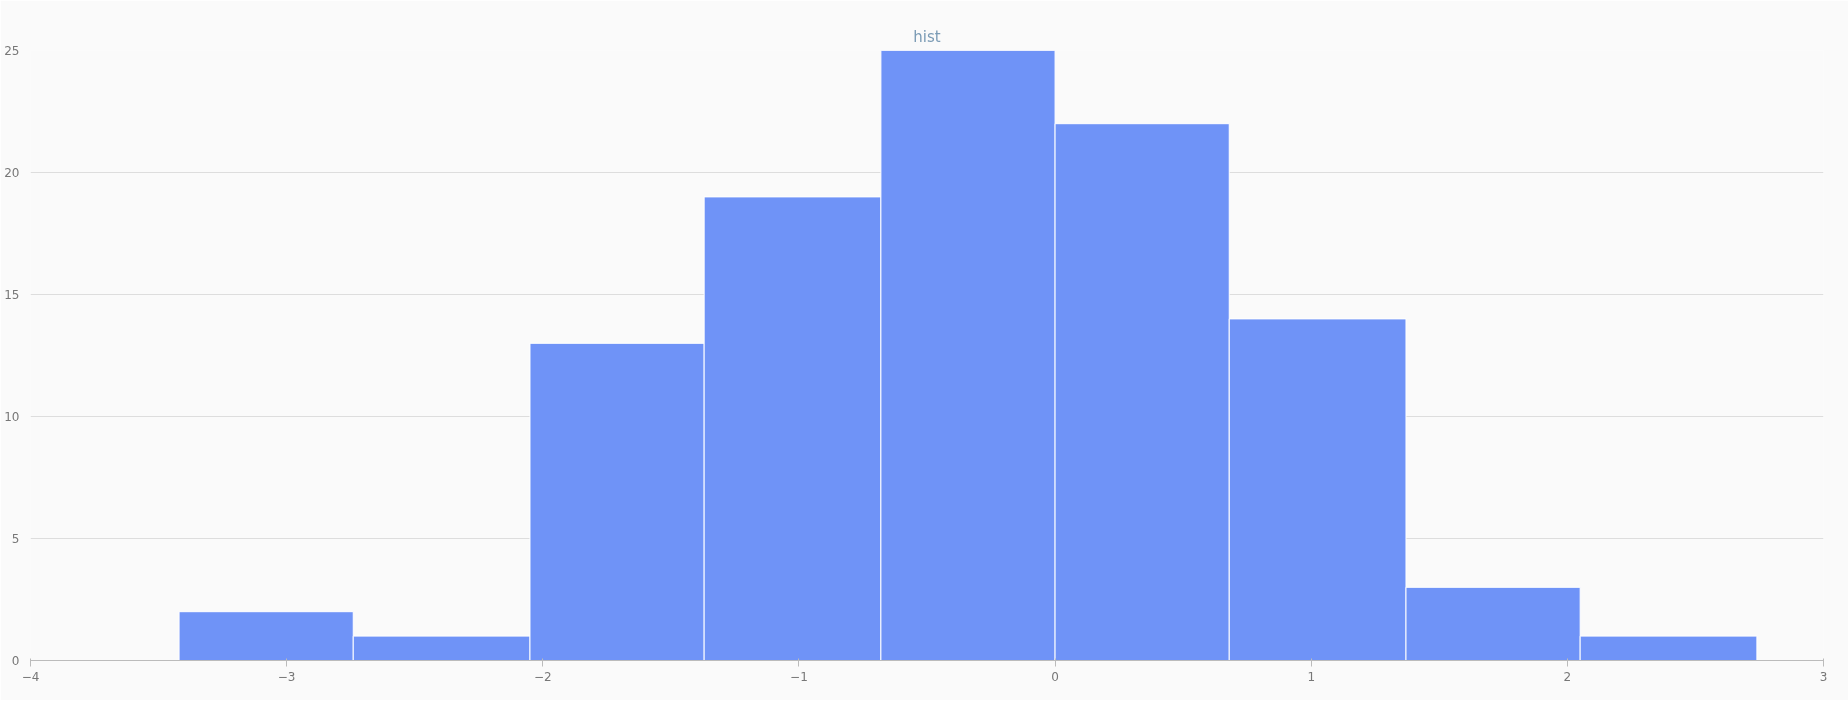 This screenshot has height=717, width=1848. I want to click on y-tick-label: 0, so click(15, 661).